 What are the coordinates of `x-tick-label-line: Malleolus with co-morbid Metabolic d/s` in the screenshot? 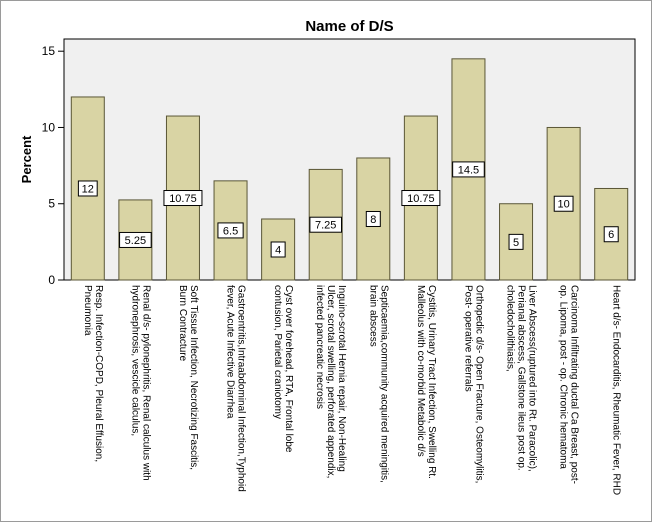 It's located at (420, 371).